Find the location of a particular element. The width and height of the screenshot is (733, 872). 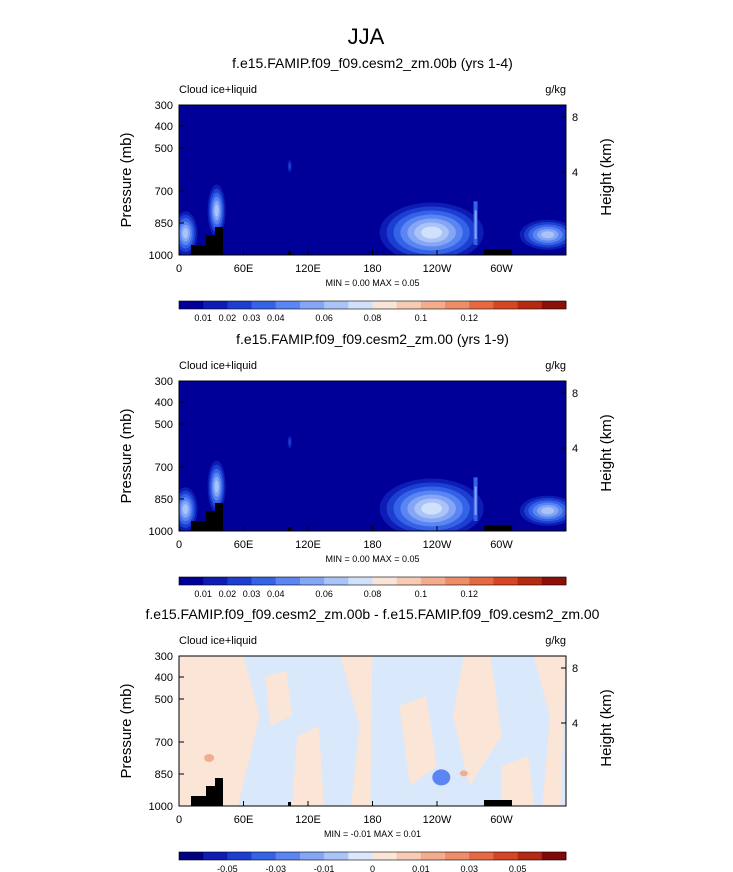

diff-negative-region is located at coordinates (441, 777).